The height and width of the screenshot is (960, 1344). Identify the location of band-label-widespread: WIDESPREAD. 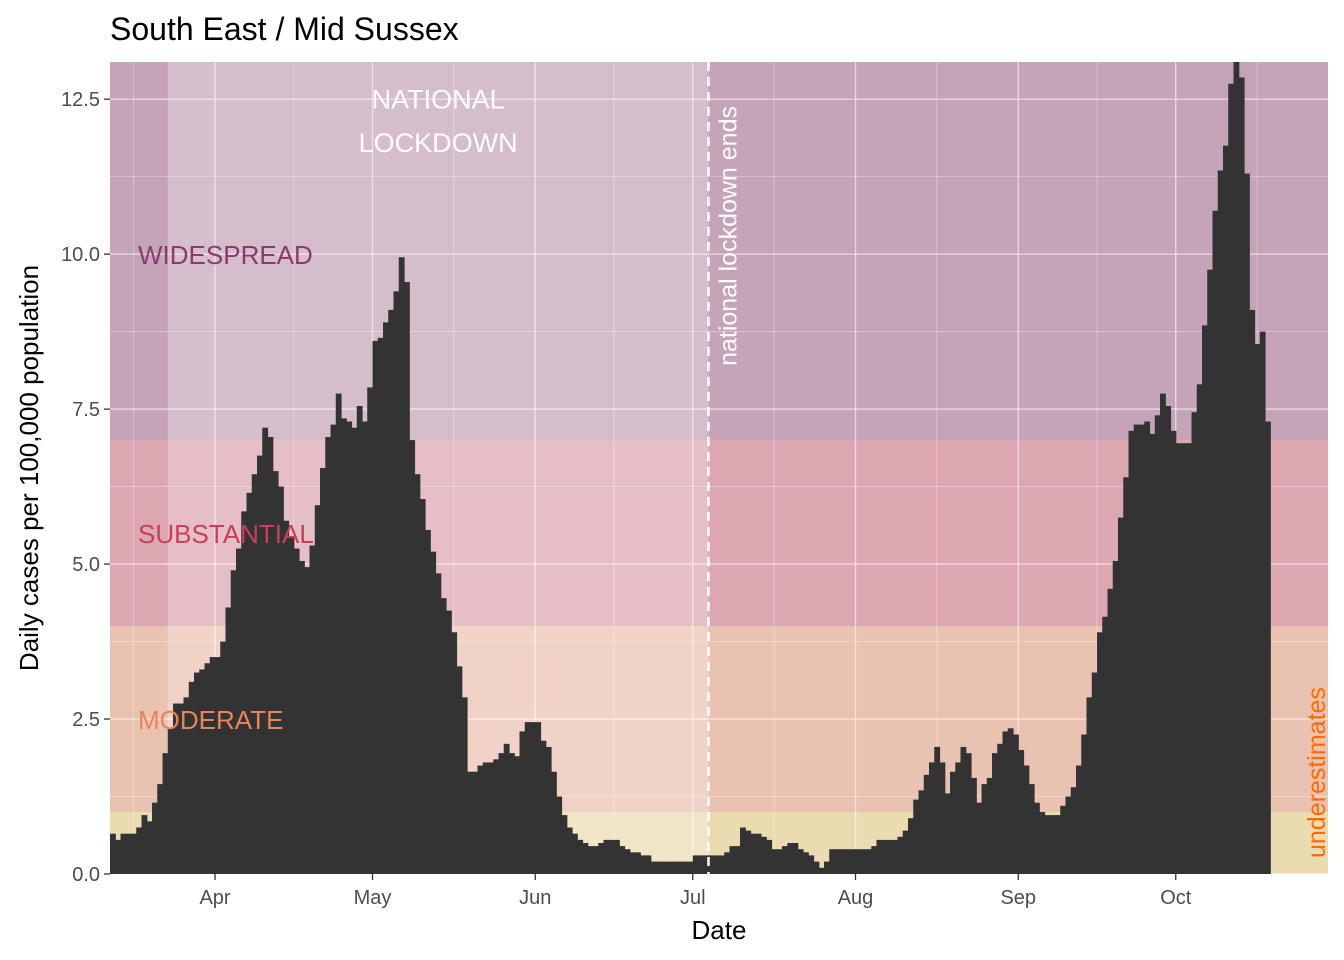
(225, 255).